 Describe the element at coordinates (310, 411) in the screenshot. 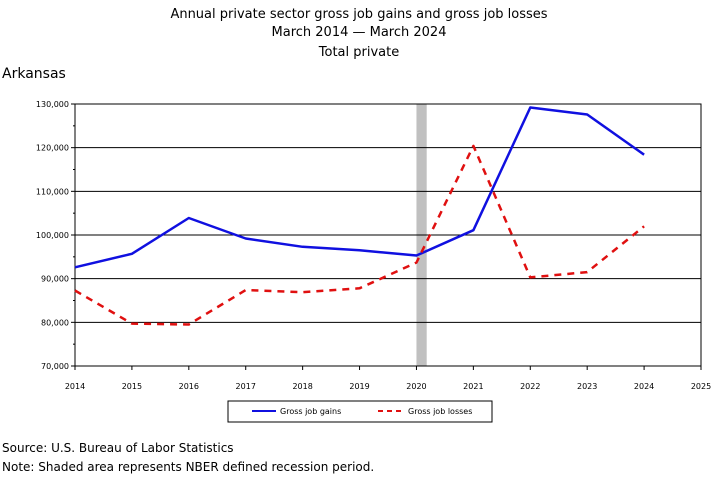

I see `legend-label-gains: Gross job gains` at that location.